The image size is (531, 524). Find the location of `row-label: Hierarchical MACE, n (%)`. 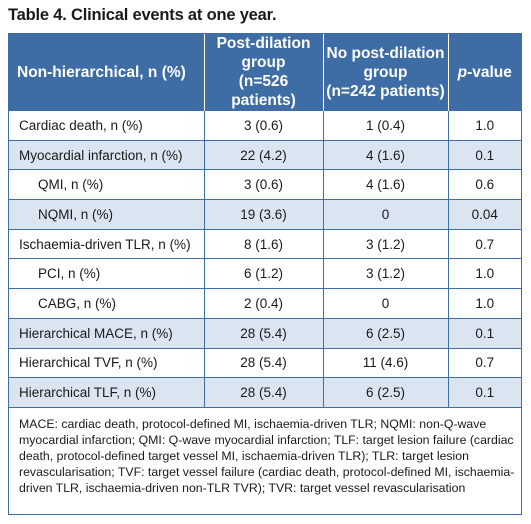

row-label: Hierarchical MACE, n (%) is located at coordinates (106, 332).